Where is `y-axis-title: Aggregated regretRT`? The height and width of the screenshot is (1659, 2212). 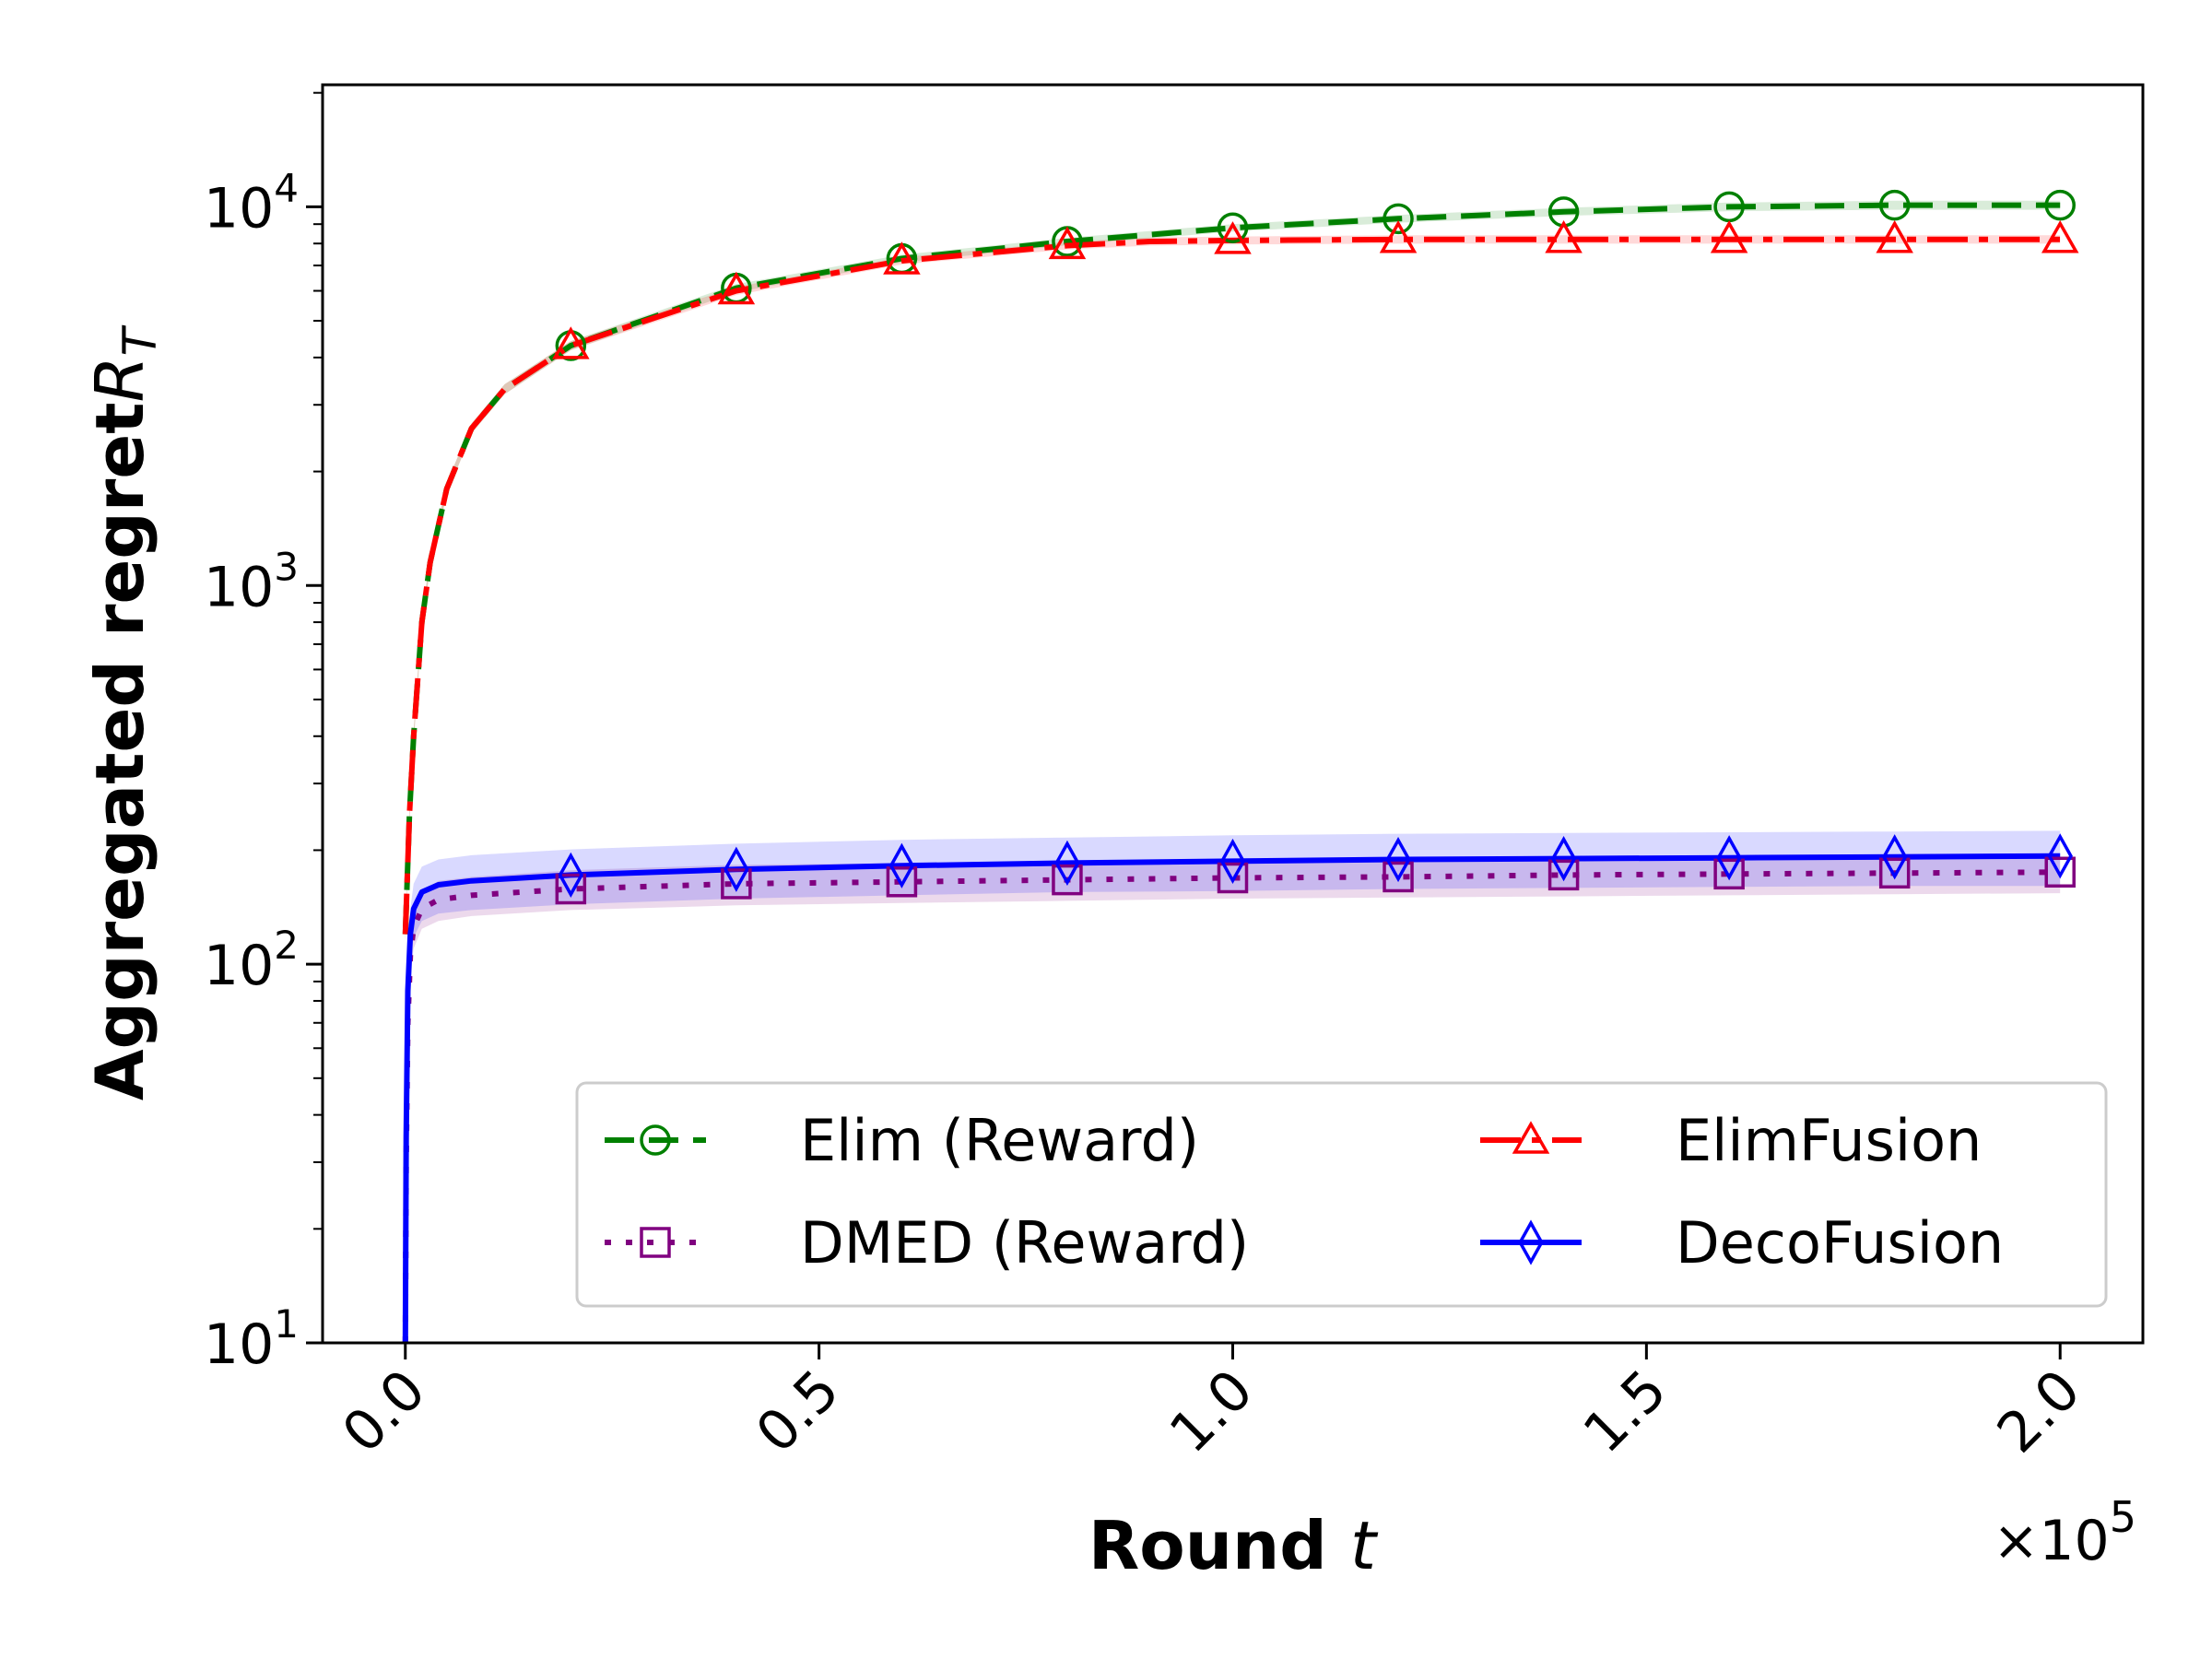
y-axis-title: Aggregated regretRT is located at coordinates (124, 712).